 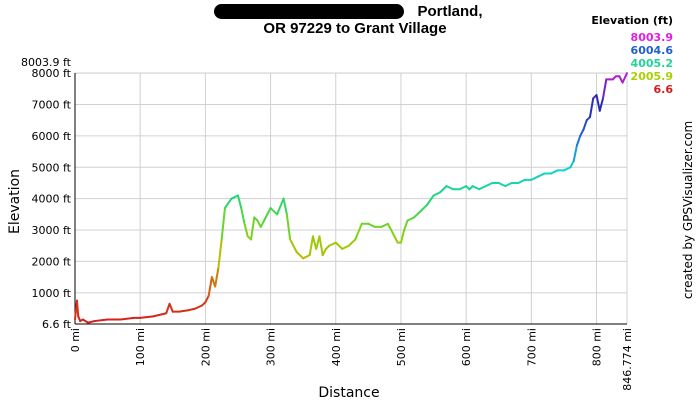 What do you see at coordinates (52, 230) in the screenshot?
I see `y-tick-label: 3000 ft` at bounding box center [52, 230].